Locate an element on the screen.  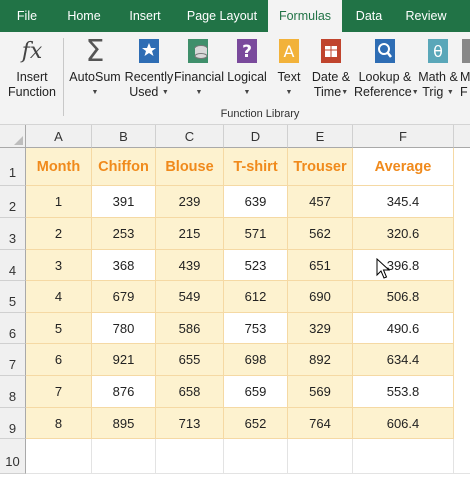
row-header-3: 3 is located at coordinates (13, 234).